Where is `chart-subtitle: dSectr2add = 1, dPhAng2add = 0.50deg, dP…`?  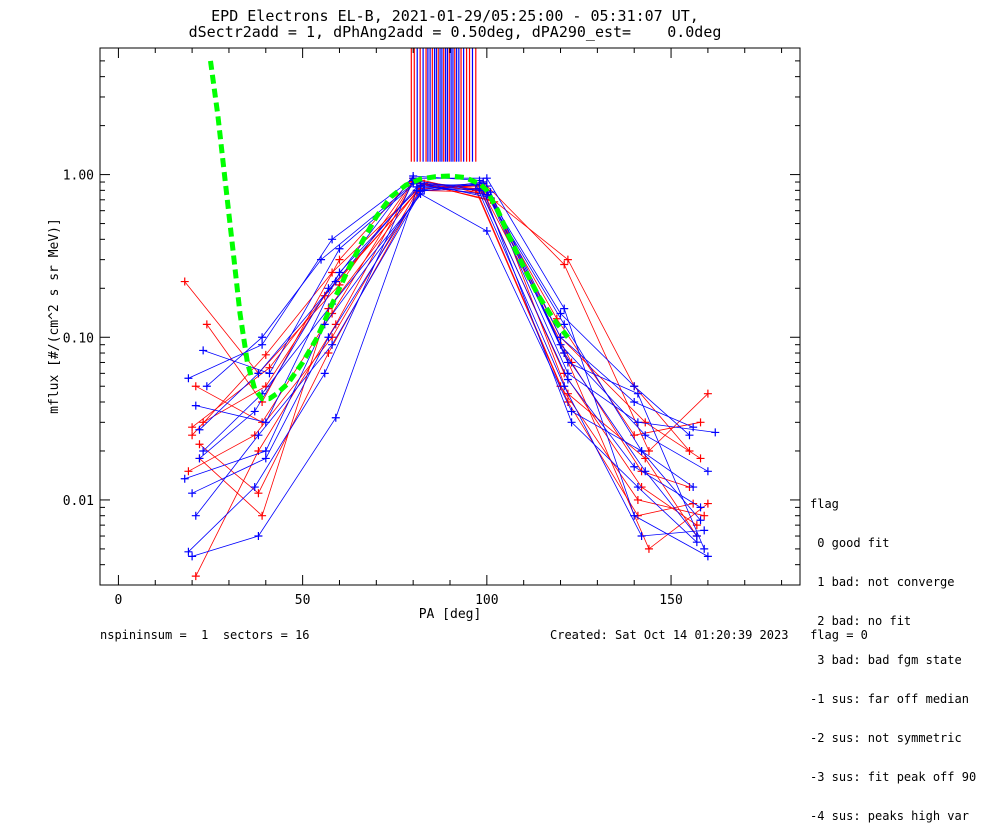 chart-subtitle: dSectr2add = 1, dPhAng2add = 0.50deg, dP… is located at coordinates (455, 32).